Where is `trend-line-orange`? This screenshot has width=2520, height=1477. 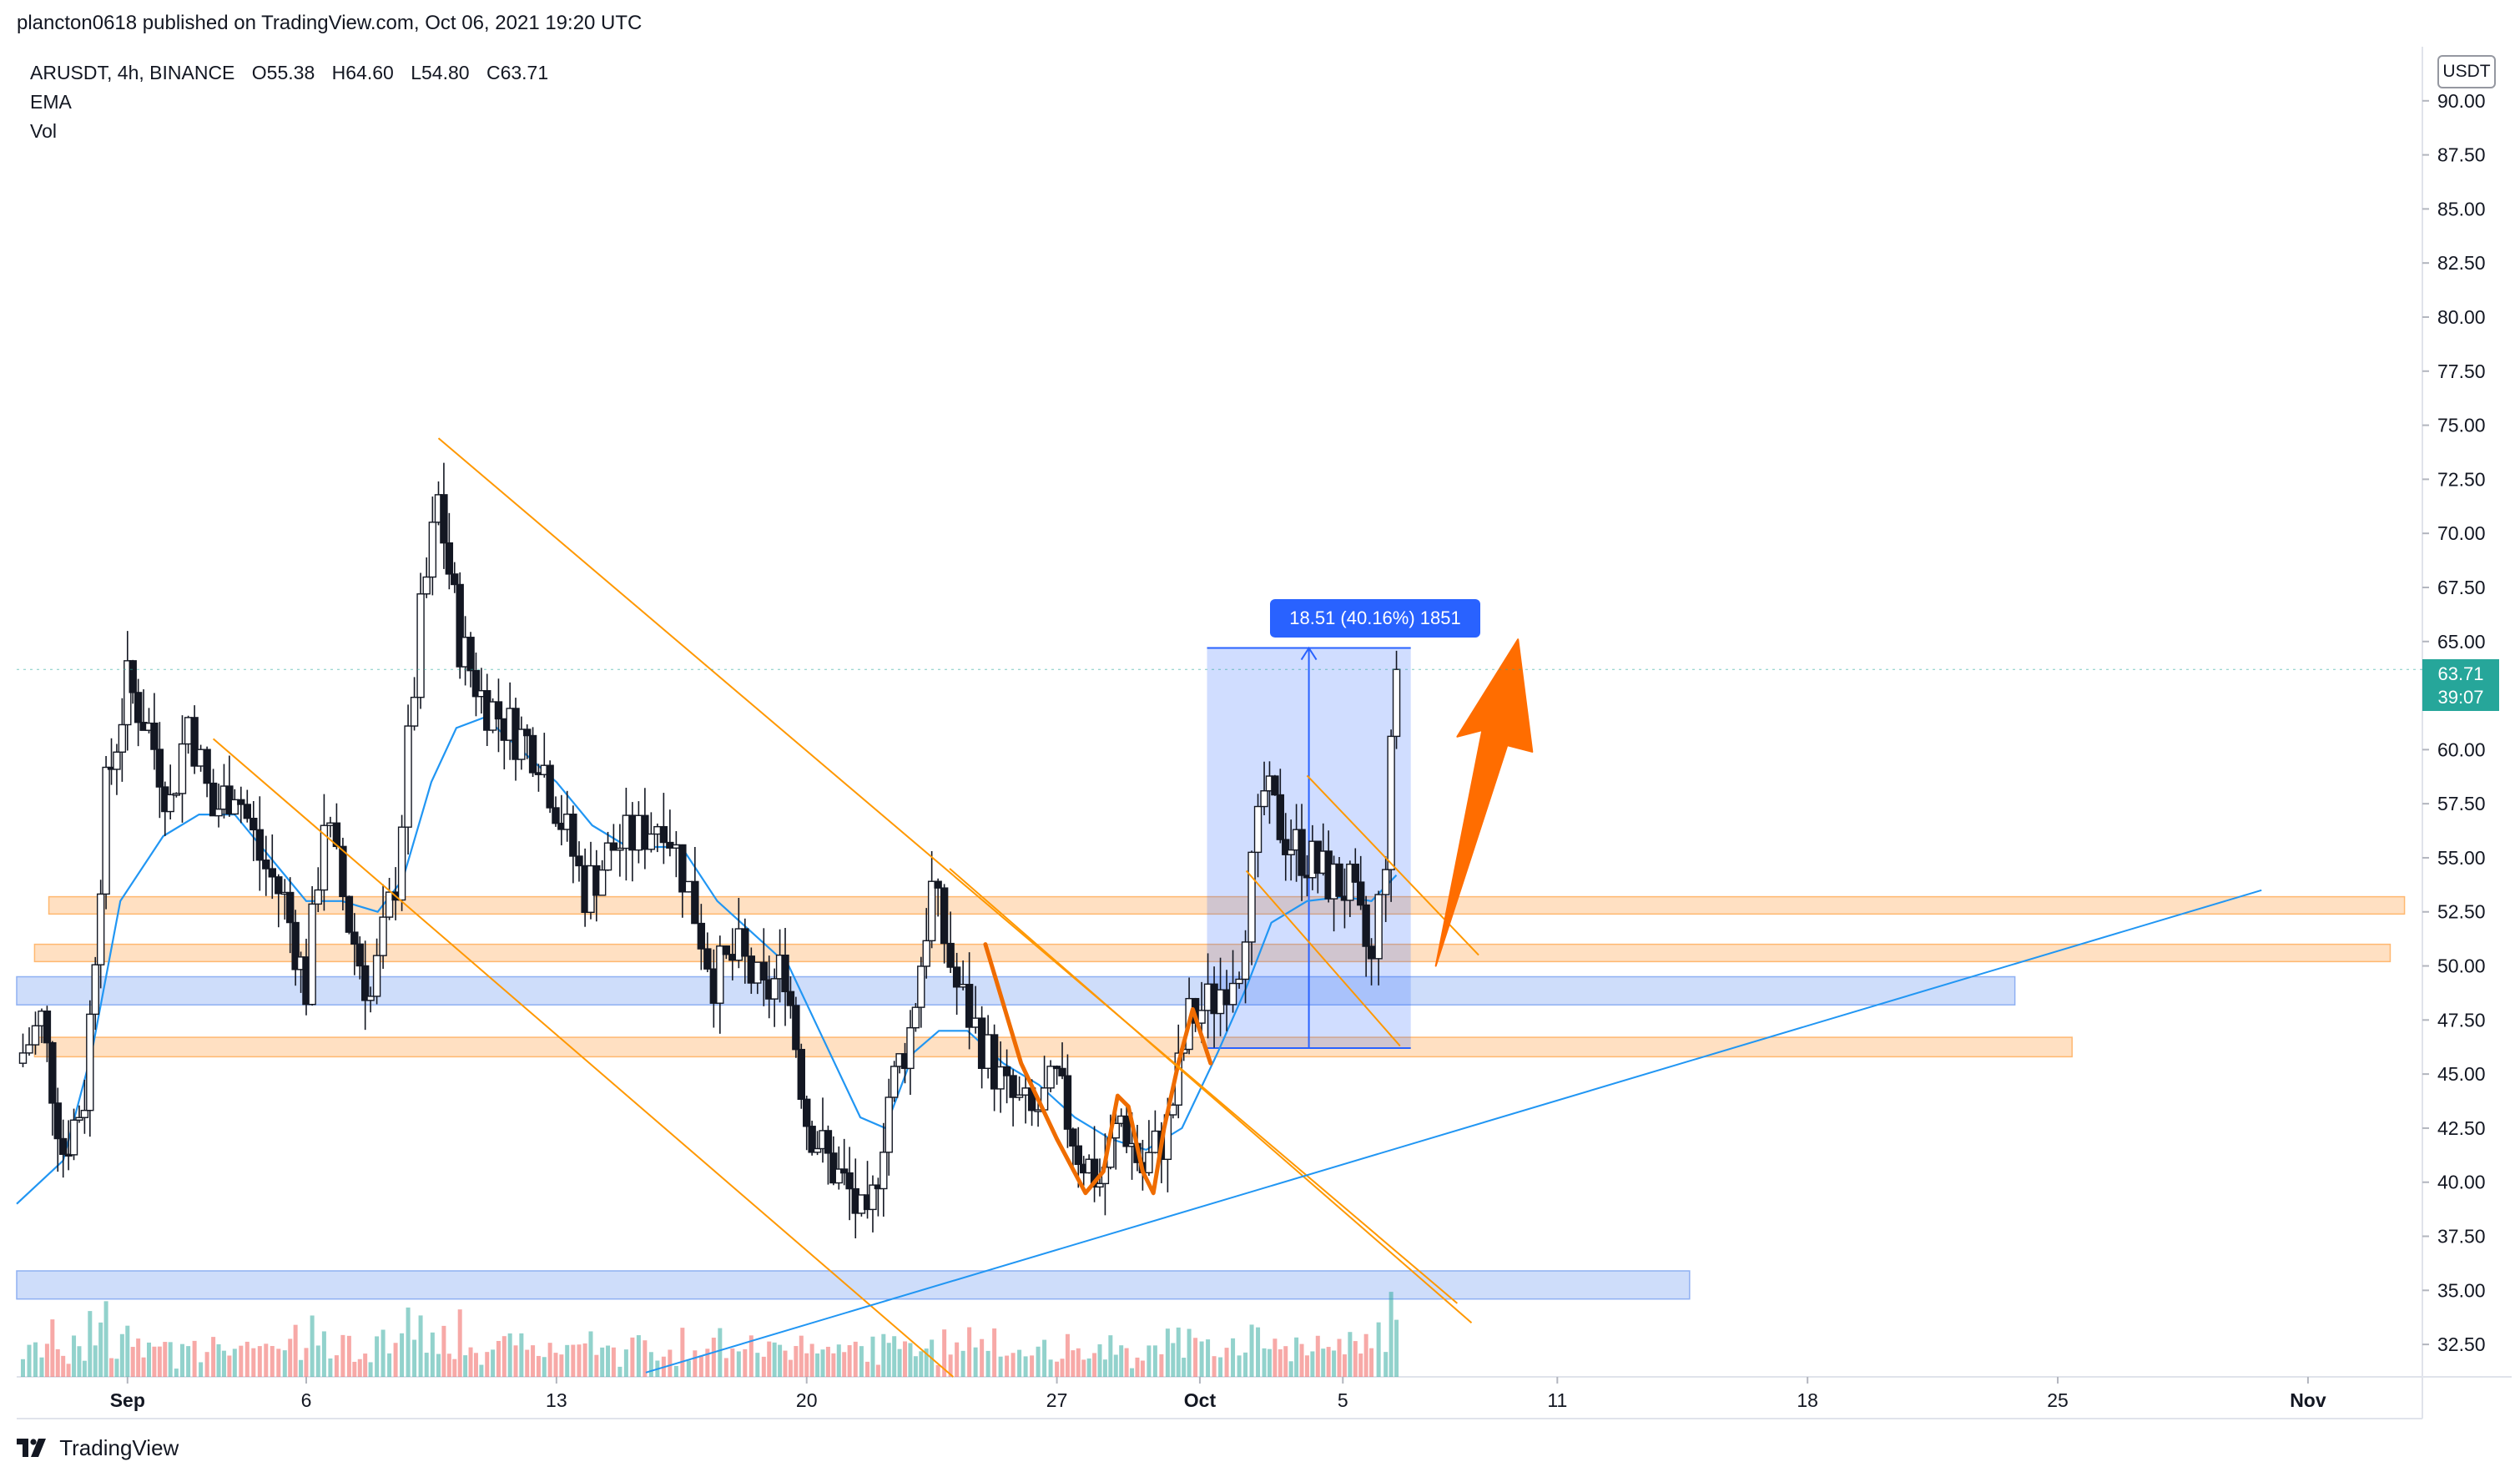 trend-line-orange is located at coordinates (1323, 958).